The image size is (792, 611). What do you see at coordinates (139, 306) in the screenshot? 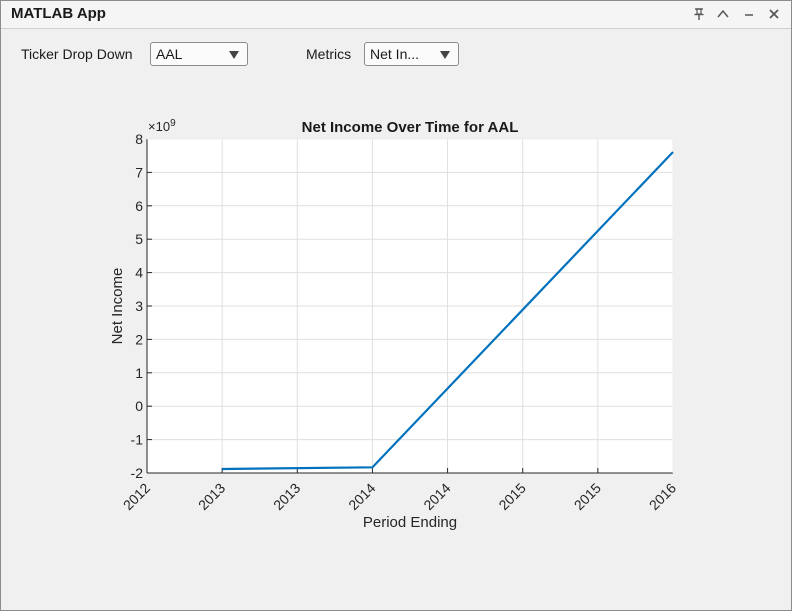
I see `y-tick-label: 3` at bounding box center [139, 306].